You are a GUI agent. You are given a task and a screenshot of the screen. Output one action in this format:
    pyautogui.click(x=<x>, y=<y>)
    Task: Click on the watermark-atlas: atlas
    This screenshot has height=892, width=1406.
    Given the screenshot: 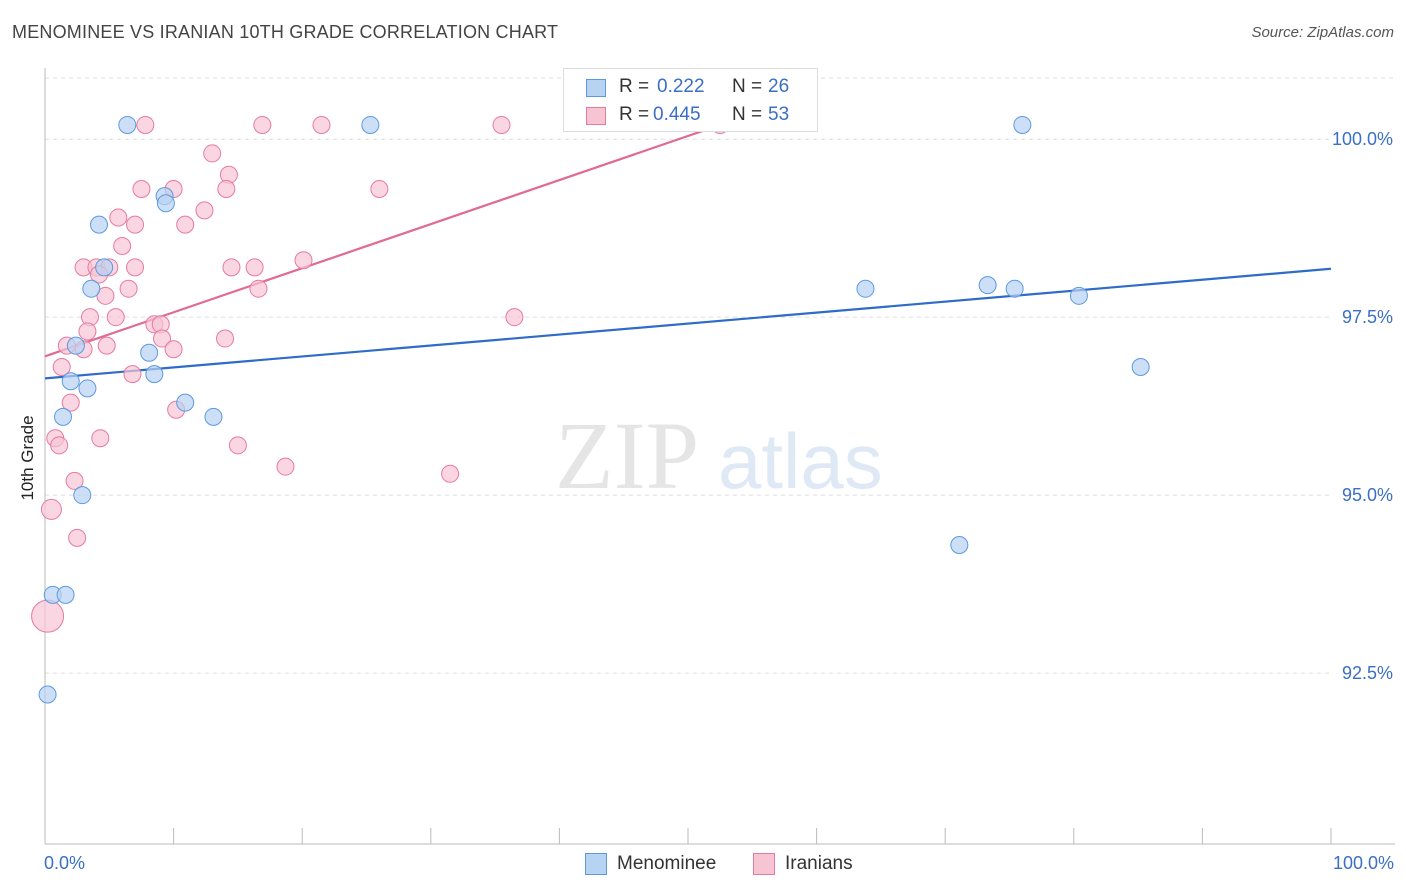 What is the action you would take?
    pyautogui.click(x=800, y=461)
    